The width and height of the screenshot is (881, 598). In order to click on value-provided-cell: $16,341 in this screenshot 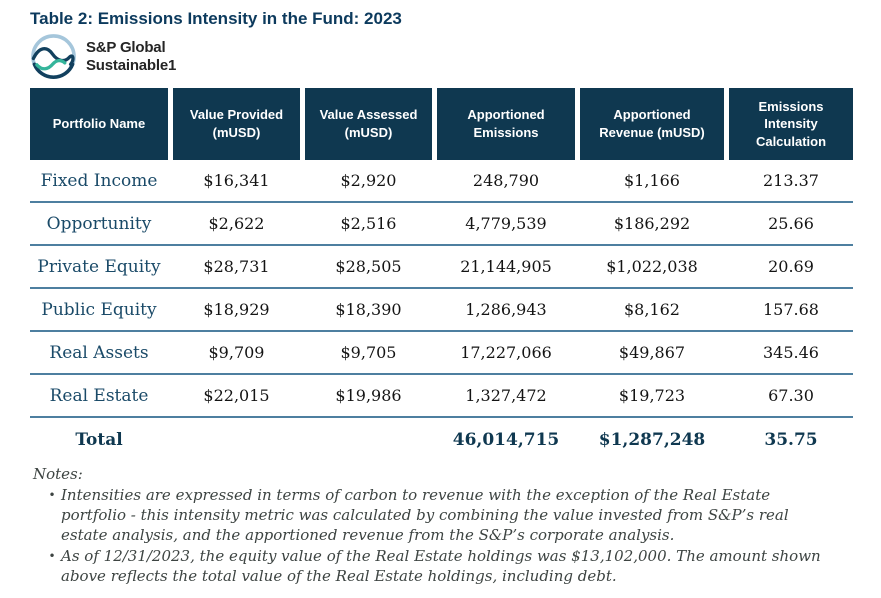, I will do `click(236, 180)`.